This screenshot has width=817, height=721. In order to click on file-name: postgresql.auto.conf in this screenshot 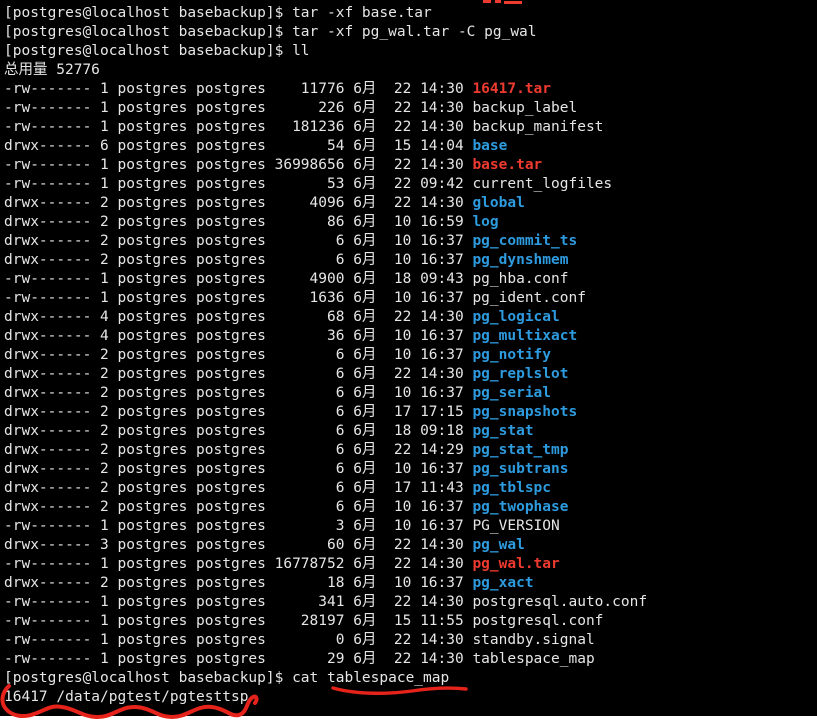, I will do `click(560, 602)`.